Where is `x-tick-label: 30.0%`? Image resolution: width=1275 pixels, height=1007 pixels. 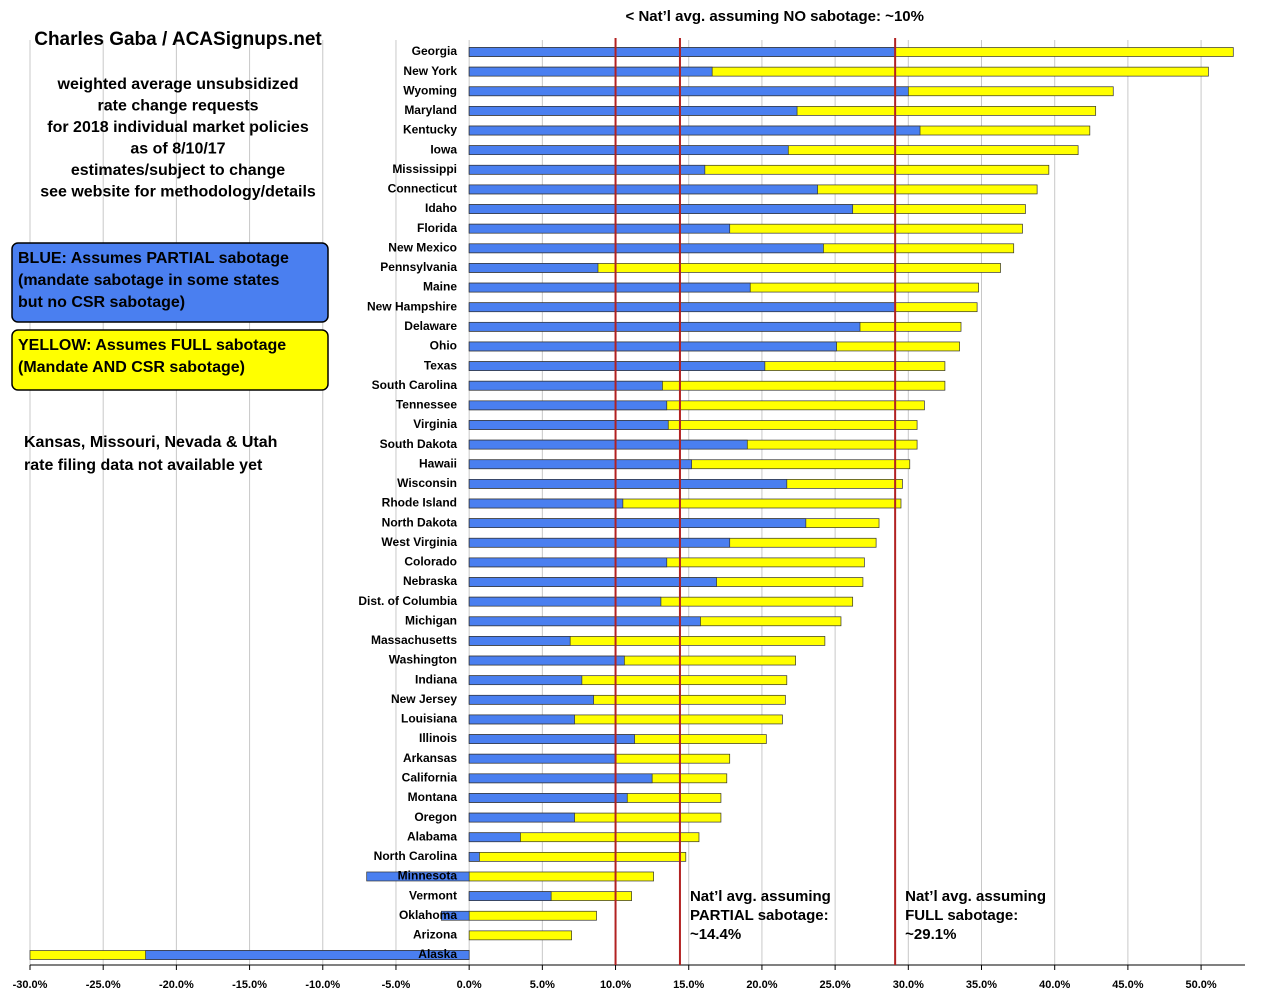 x-tick-label: 30.0% is located at coordinates (908, 985).